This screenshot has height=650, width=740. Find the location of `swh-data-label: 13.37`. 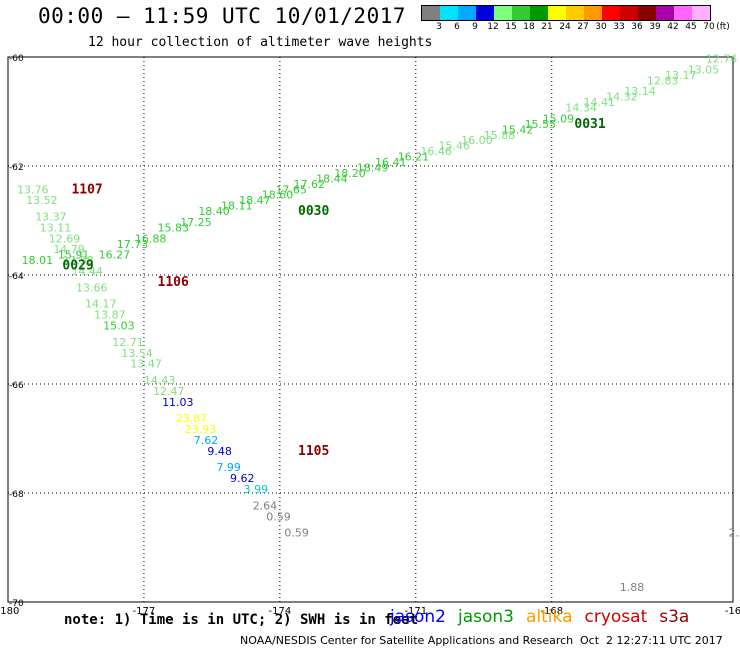

swh-data-label: 13.37 is located at coordinates (51, 217).